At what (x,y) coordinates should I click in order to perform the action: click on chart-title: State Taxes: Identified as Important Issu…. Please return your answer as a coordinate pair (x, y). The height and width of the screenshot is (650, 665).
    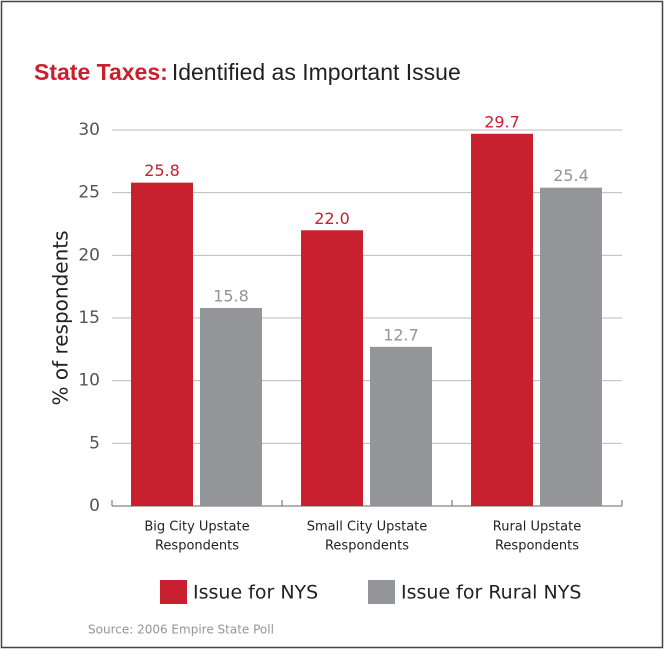
    Looking at the image, I should click on (247, 72).